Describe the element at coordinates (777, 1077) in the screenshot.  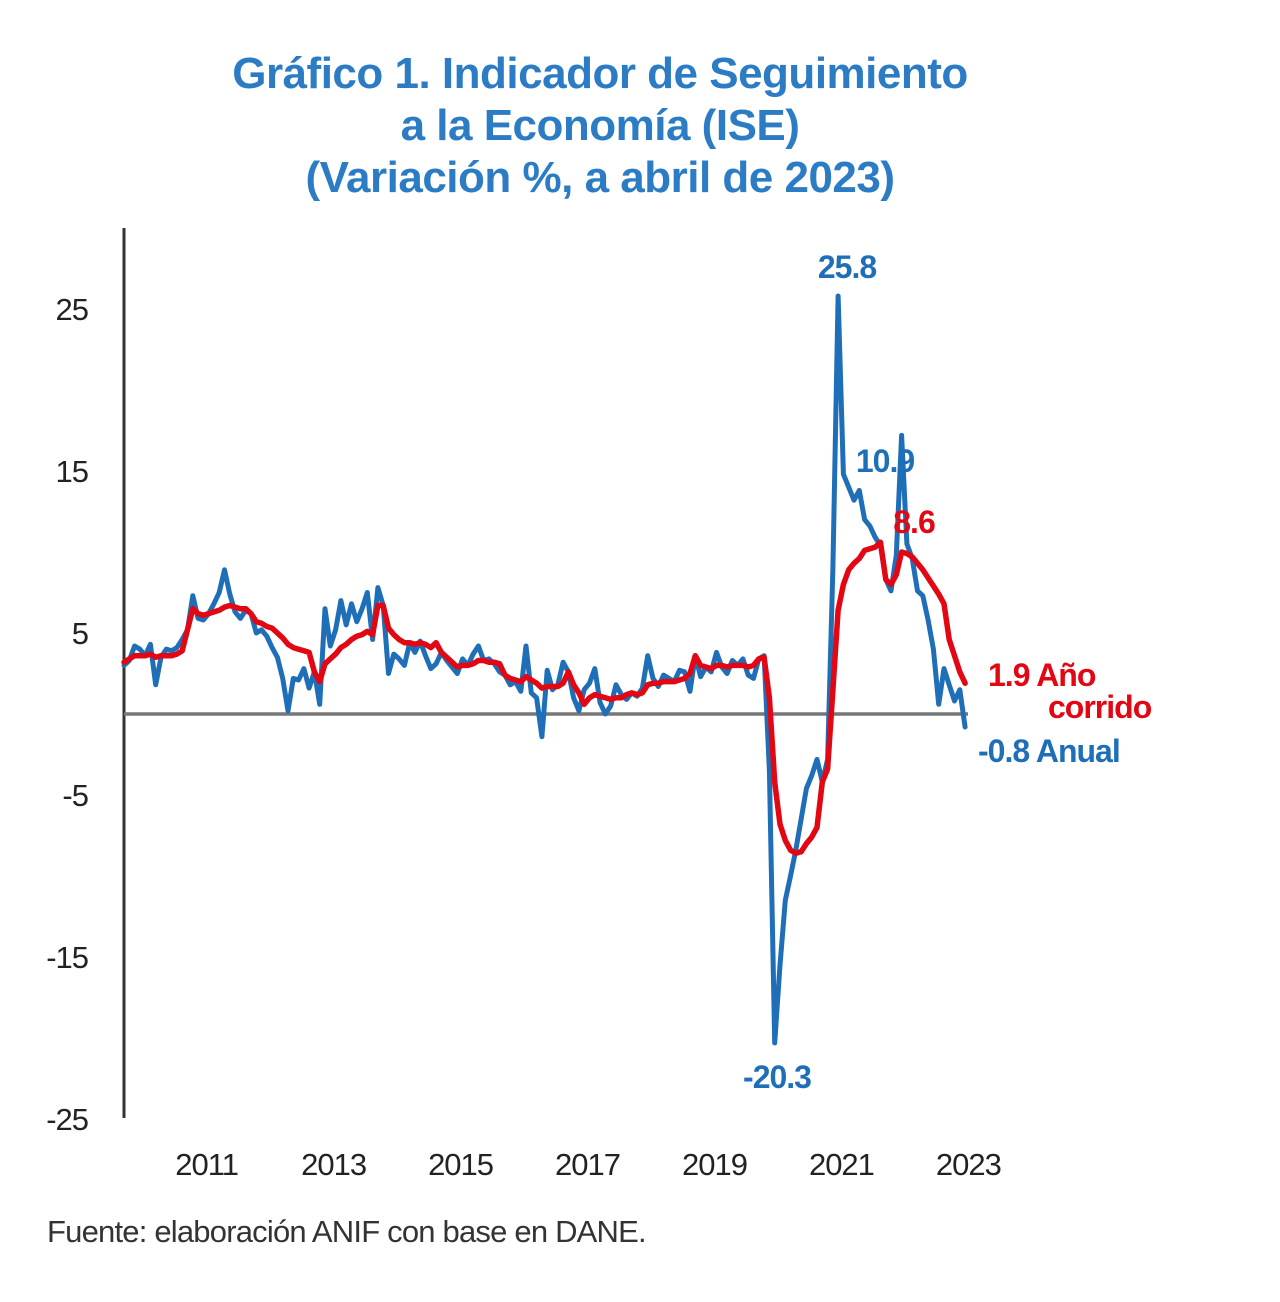
I see `data-label: -20.3` at that location.